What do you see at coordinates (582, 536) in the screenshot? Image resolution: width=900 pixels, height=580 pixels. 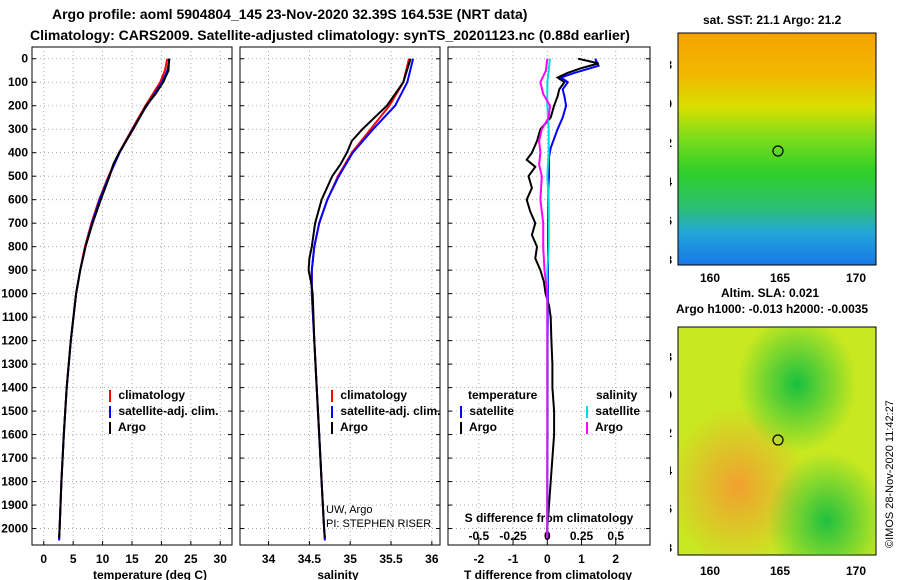 I see `secondary-x-tick-label: 0.25` at bounding box center [582, 536].